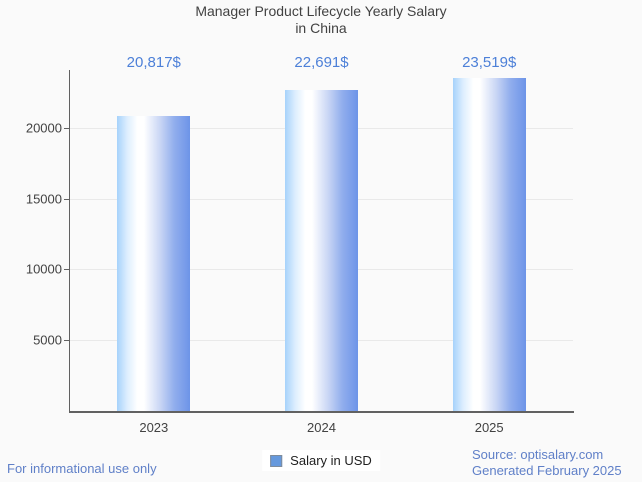 Image resolution: width=642 pixels, height=482 pixels. What do you see at coordinates (489, 244) in the screenshot?
I see `bar-2025` at bounding box center [489, 244].